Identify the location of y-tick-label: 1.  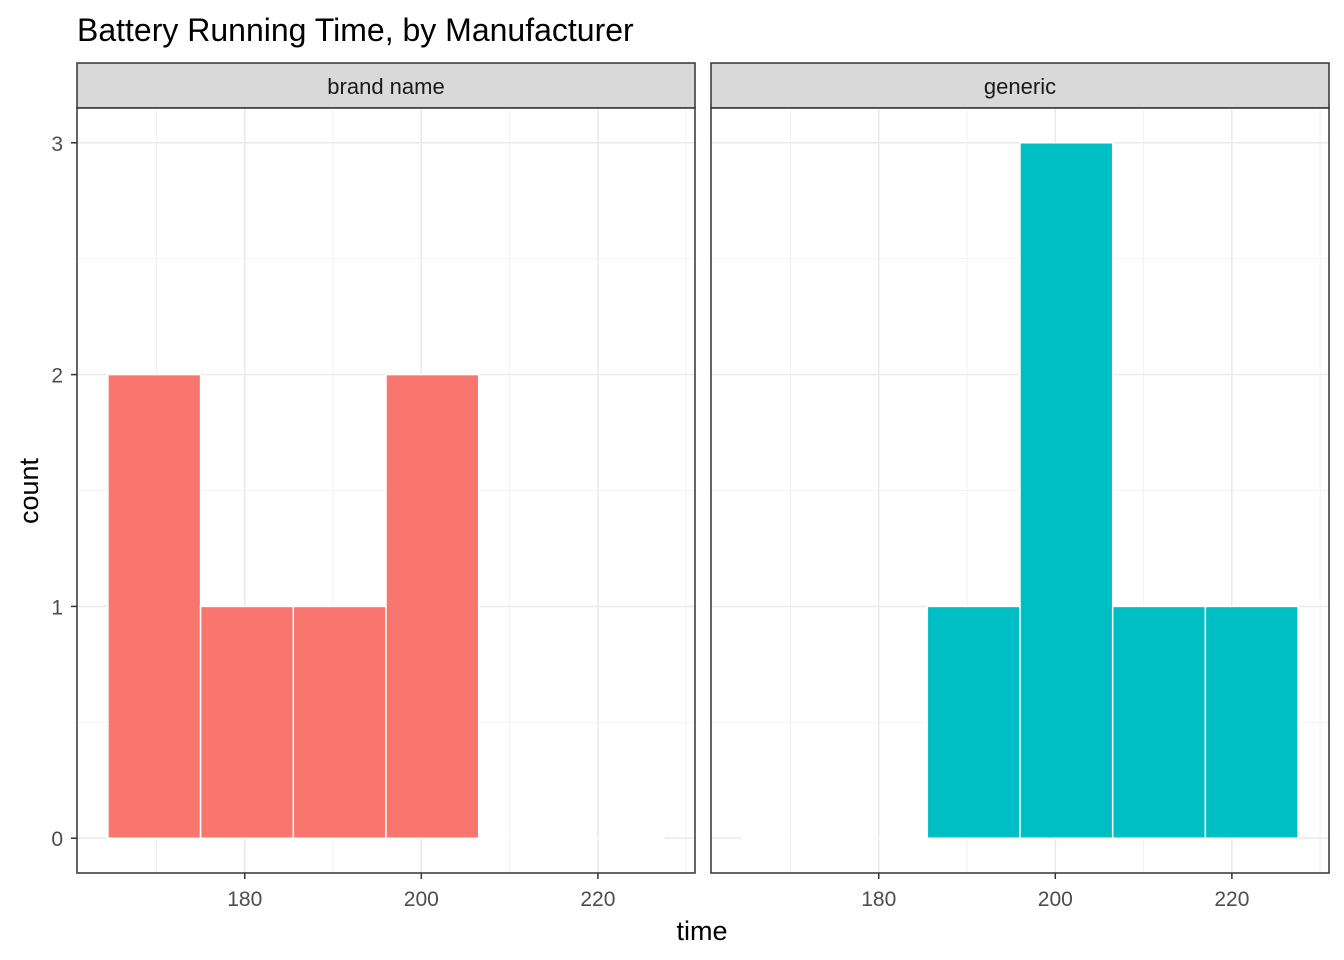
(57, 607).